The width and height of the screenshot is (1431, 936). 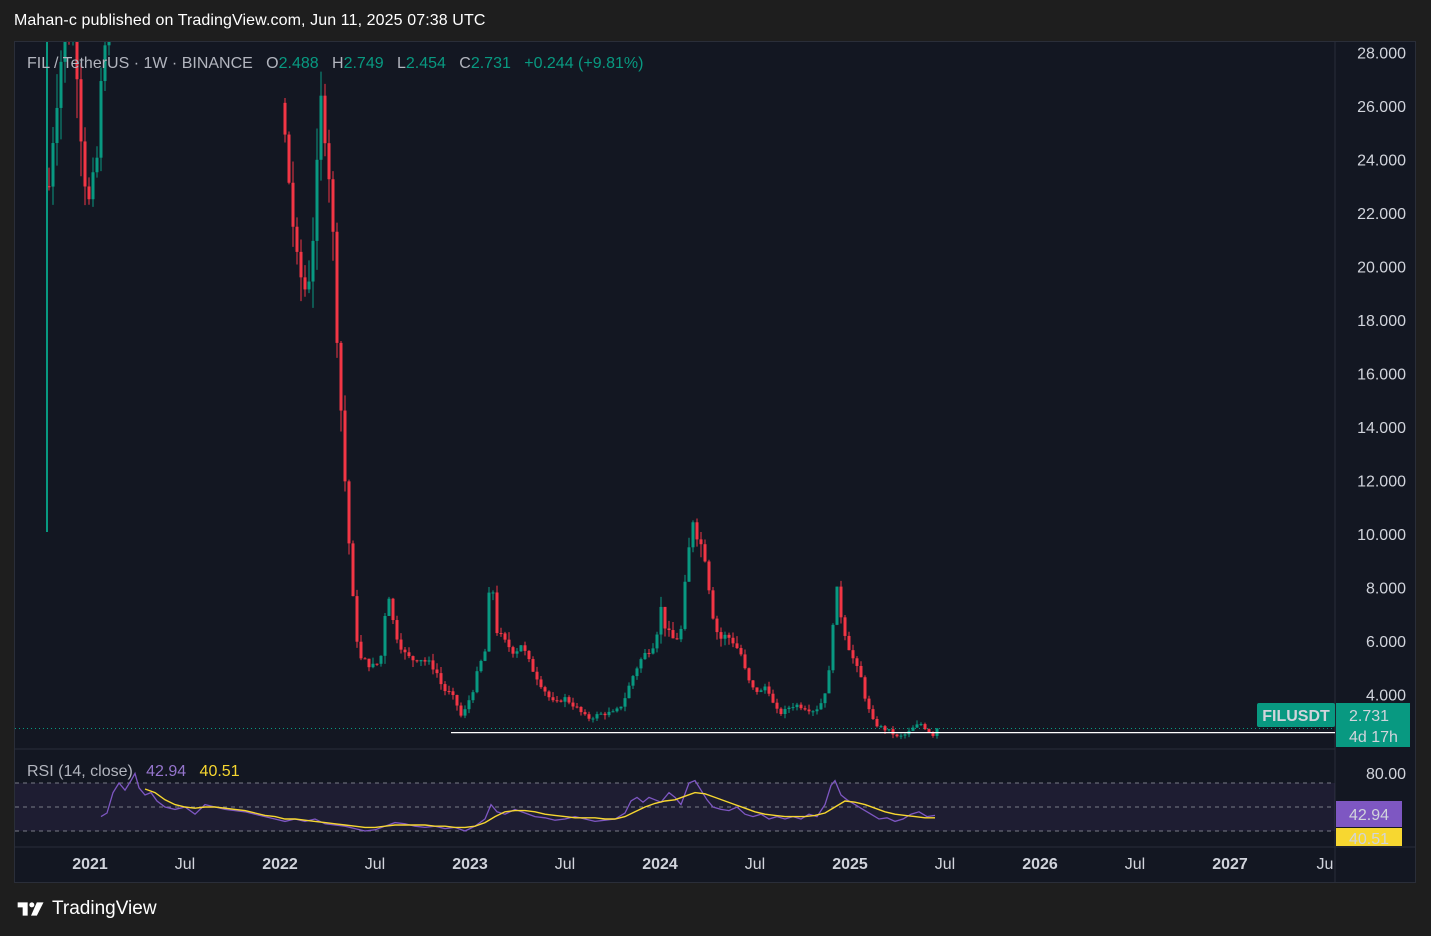 What do you see at coordinates (1296, 716) in the screenshot?
I see `ticker-tag-text: FILUSDT` at bounding box center [1296, 716].